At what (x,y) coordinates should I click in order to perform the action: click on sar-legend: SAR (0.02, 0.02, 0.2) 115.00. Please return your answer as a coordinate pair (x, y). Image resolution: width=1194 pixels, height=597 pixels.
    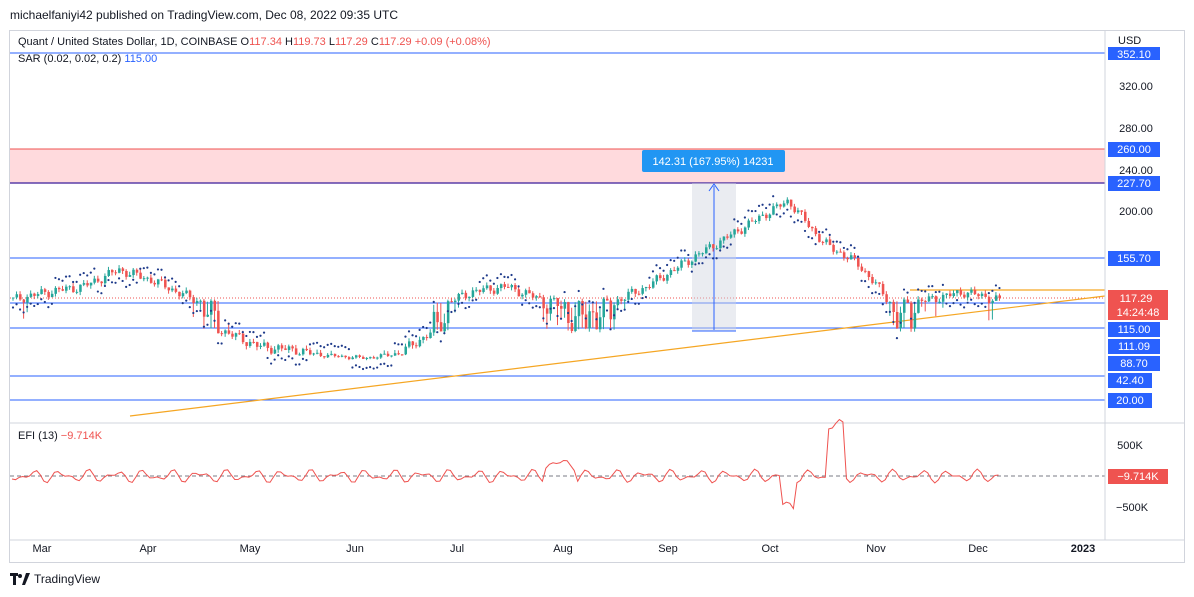
    Looking at the image, I should click on (87, 59).